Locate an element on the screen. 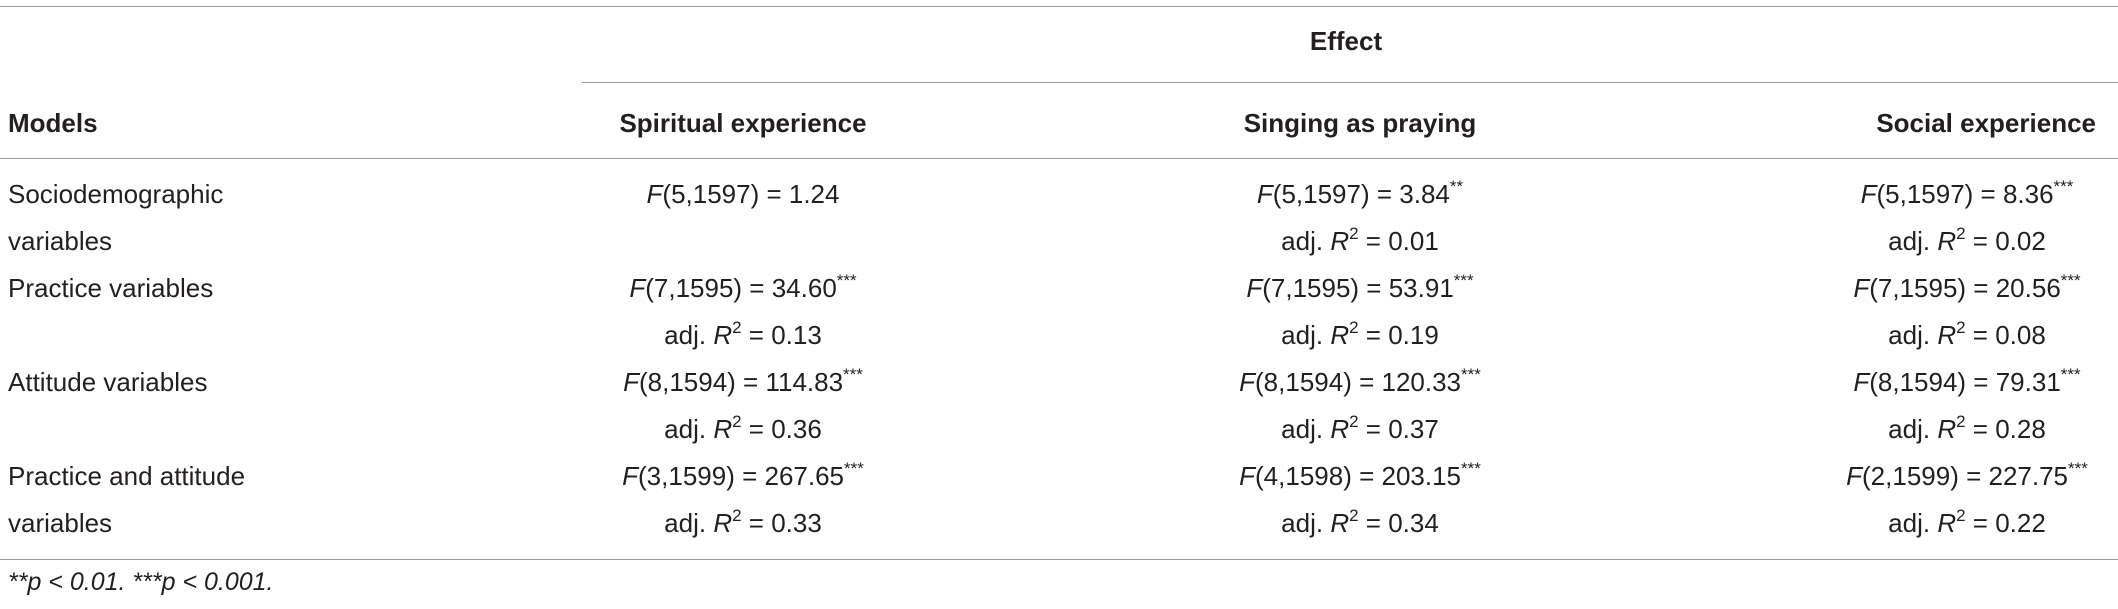 This screenshot has height=609, width=2118. adj-r2-cell: adj. R2 = 0.22 is located at coordinates (1967, 522).